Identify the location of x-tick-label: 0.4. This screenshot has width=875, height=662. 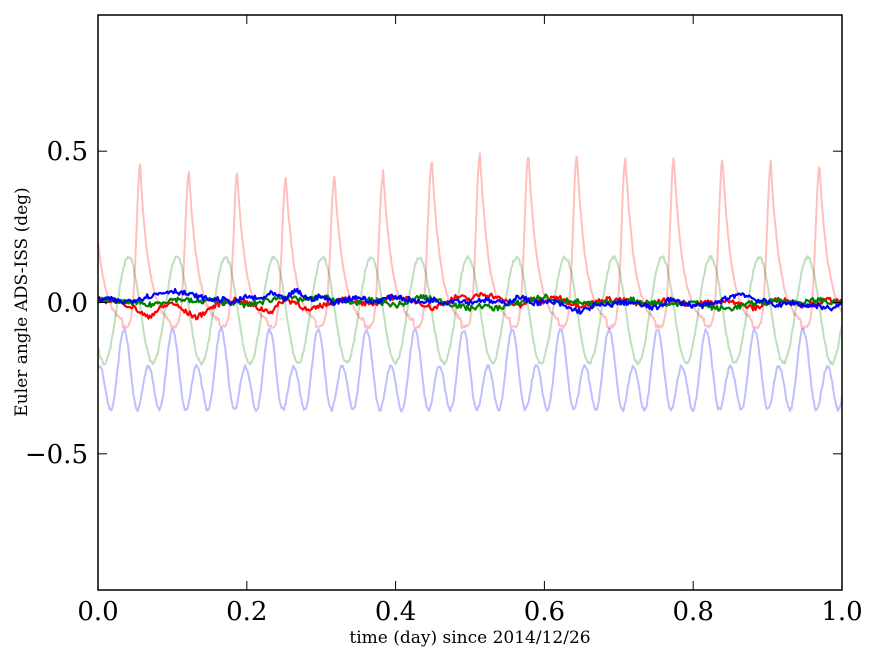
(395, 612).